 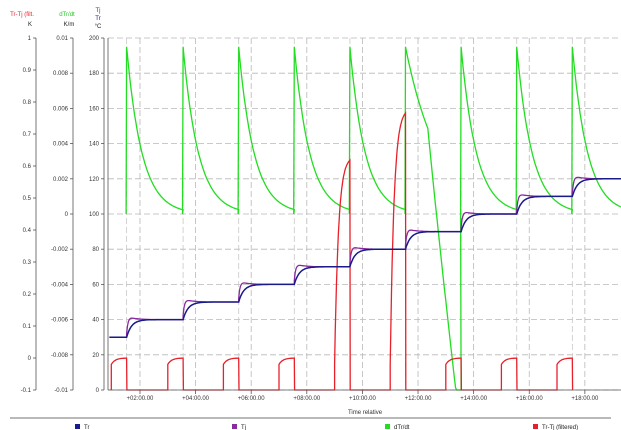 What do you see at coordinates (363, 399) in the screenshot?
I see `x-tick-label: +10:00.00` at bounding box center [363, 399].